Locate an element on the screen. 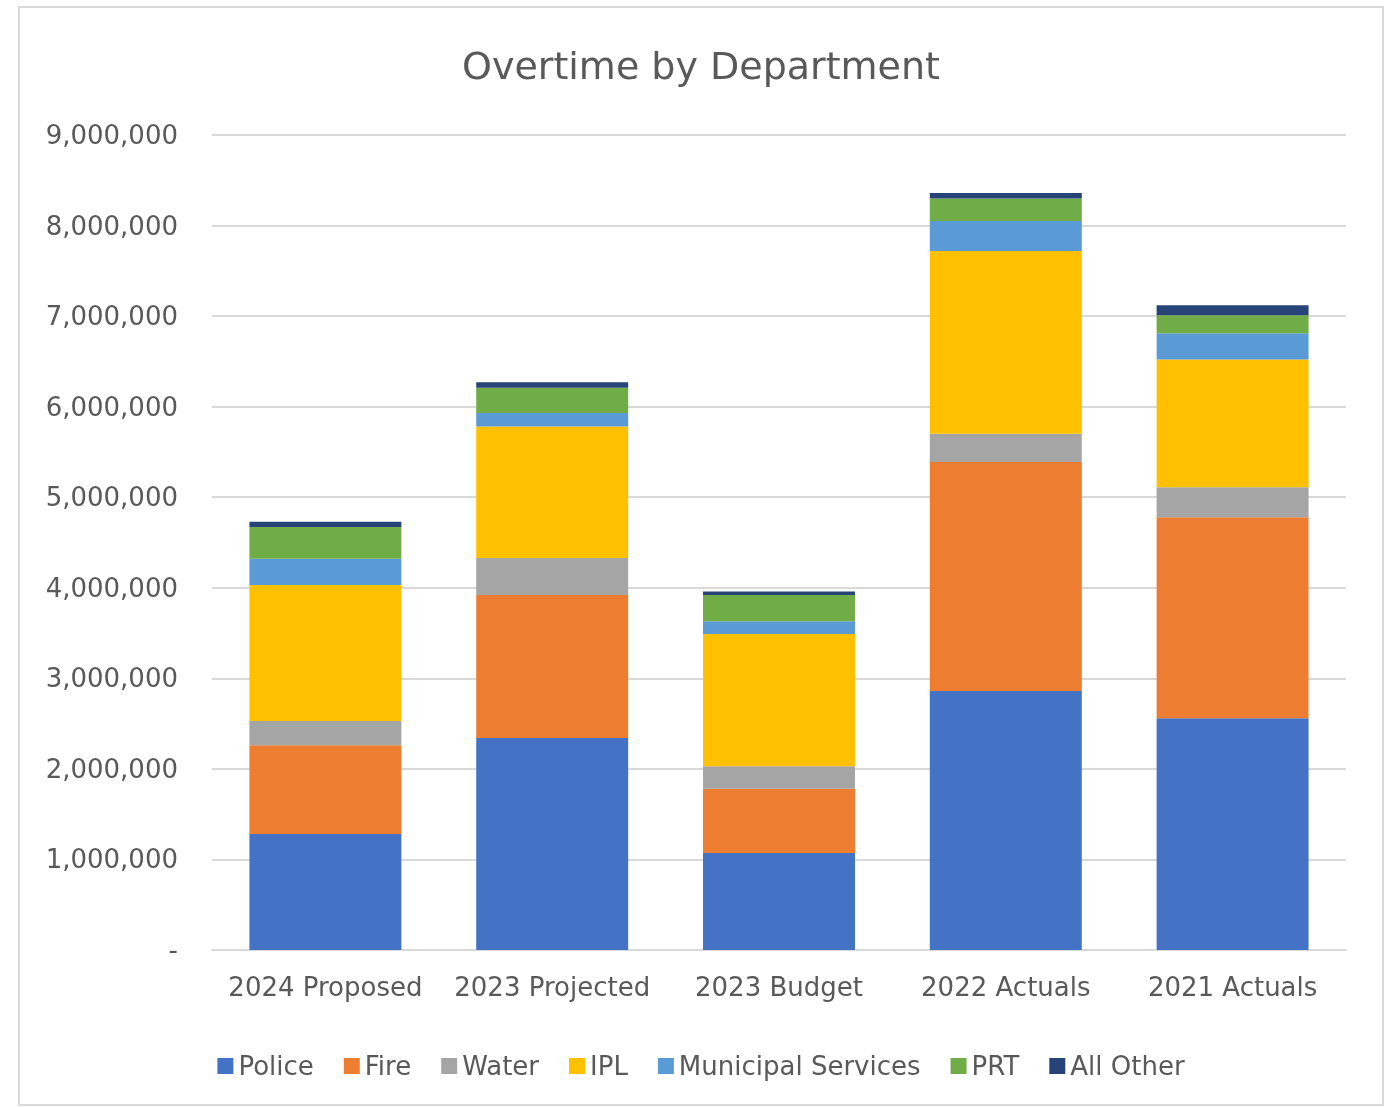  x-tick-label: 2022 Actuals is located at coordinates (1006, 987).